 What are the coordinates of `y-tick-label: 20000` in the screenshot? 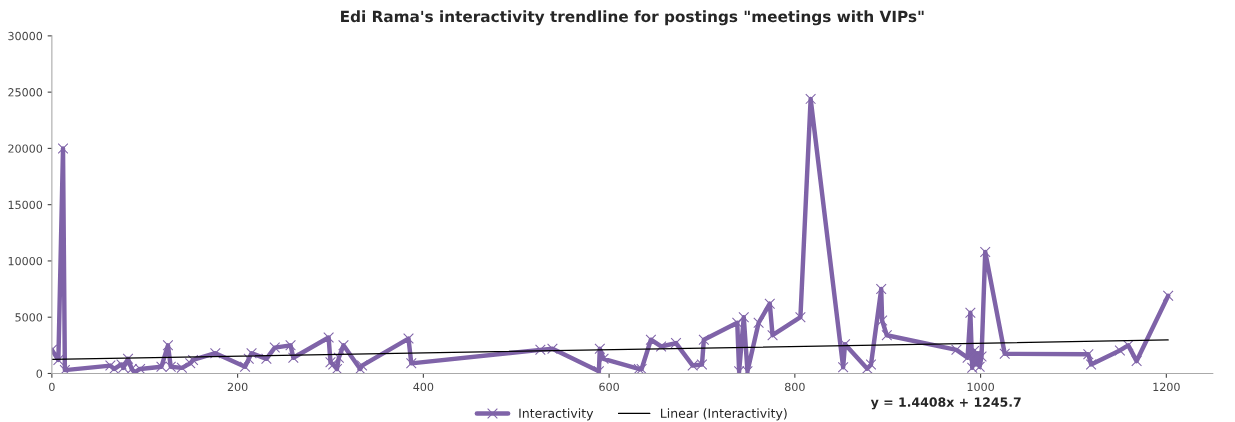 It's located at (25, 148).